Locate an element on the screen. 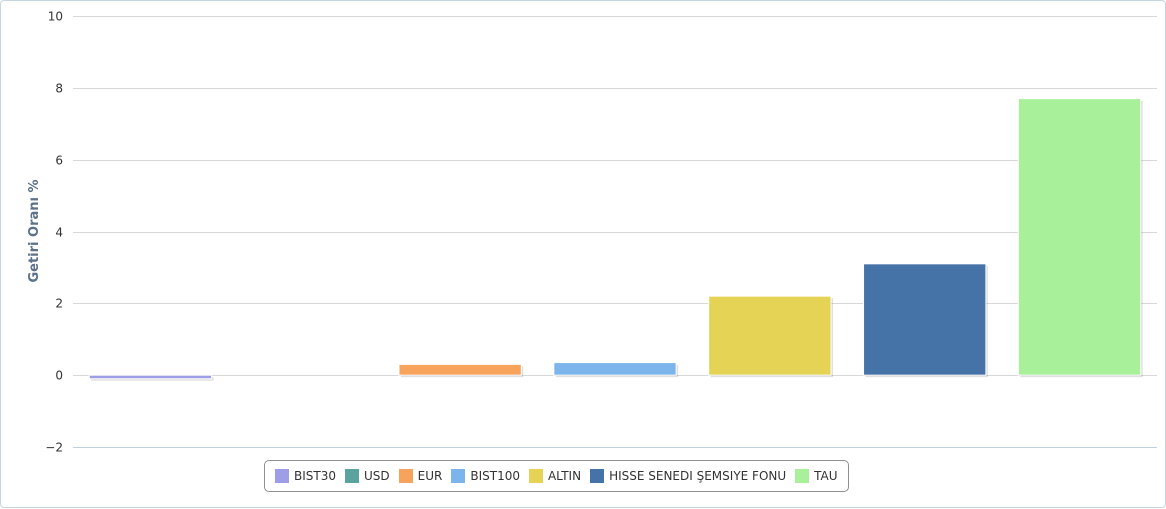 The width and height of the screenshot is (1166, 509). legend-label: HISSE SENEDI ŞEMSIYE FONU is located at coordinates (698, 476).